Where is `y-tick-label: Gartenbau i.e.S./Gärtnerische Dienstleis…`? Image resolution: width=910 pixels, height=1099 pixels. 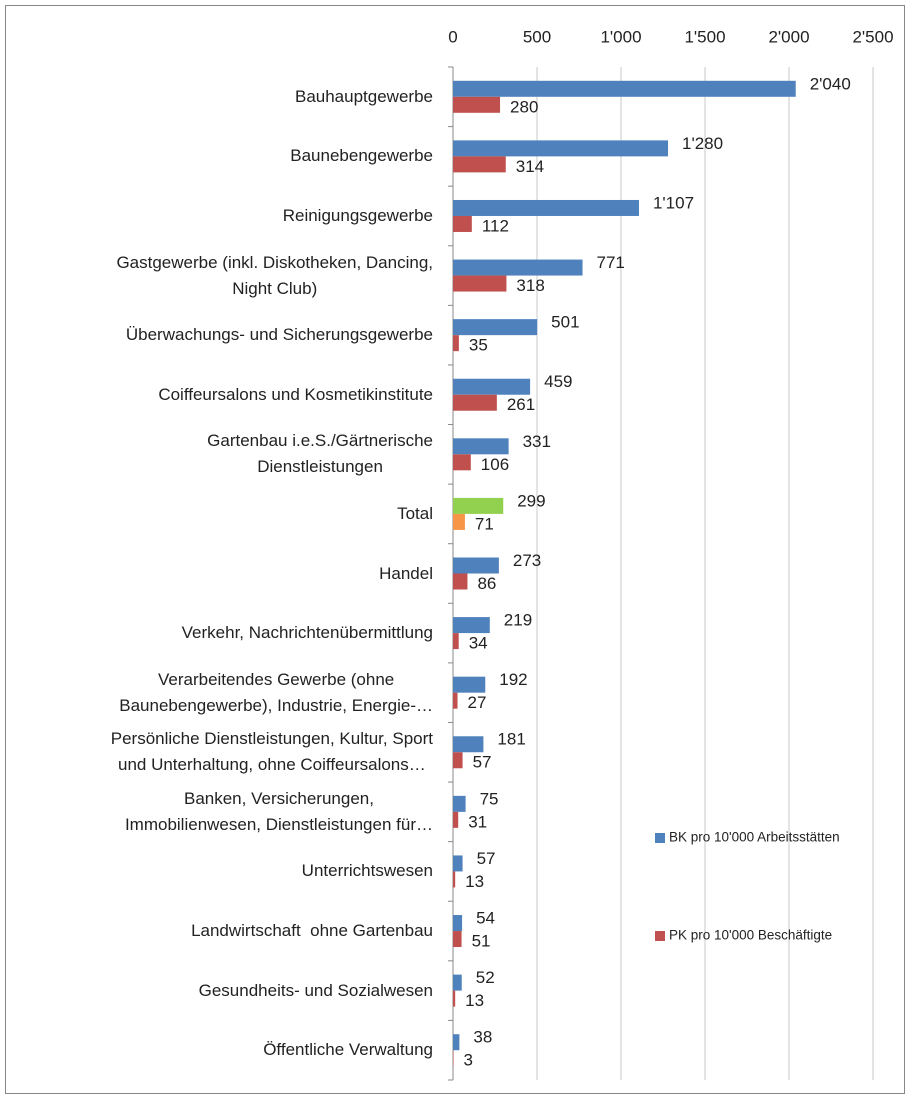
y-tick-label: Gartenbau i.e.S./Gärtnerische Dienstleis… is located at coordinates (320, 454).